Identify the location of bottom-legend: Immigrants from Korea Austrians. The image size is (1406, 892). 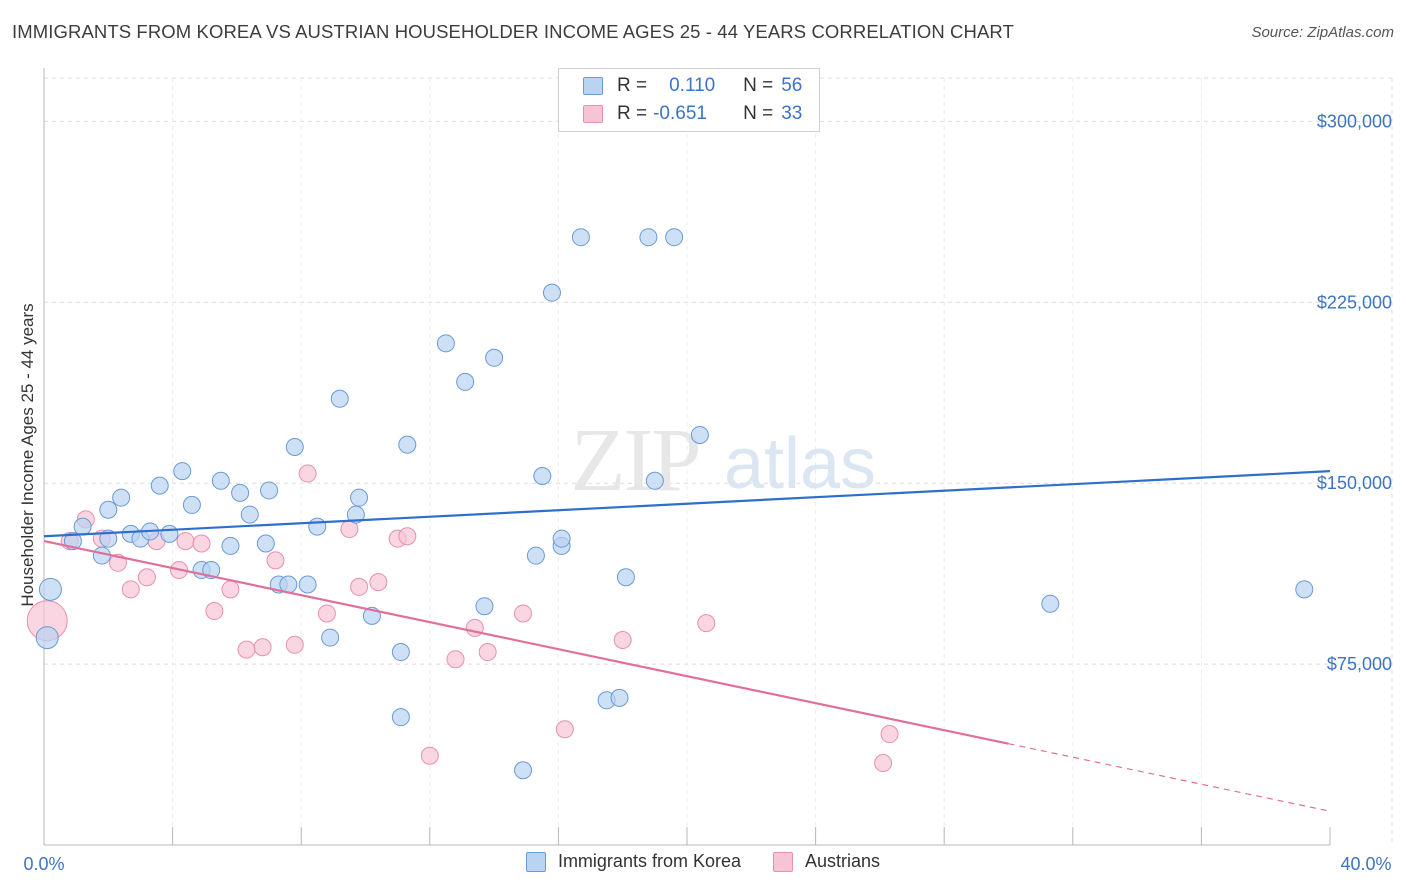
(703, 861).